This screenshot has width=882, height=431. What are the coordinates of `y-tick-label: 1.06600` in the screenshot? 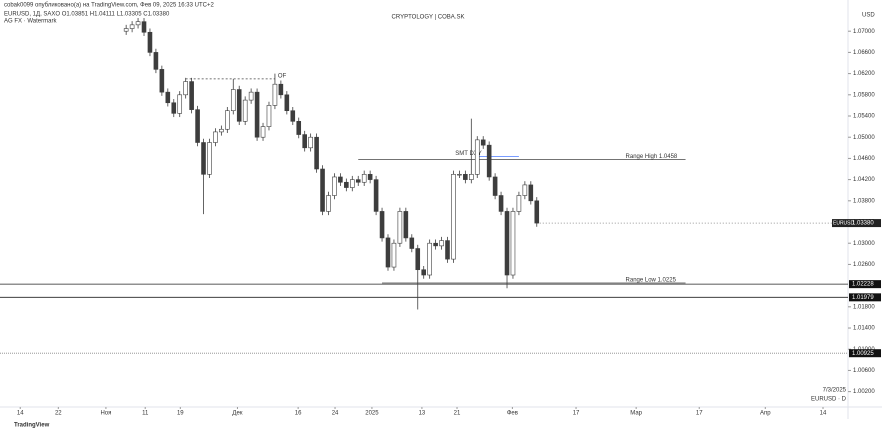 It's located at (864, 53).